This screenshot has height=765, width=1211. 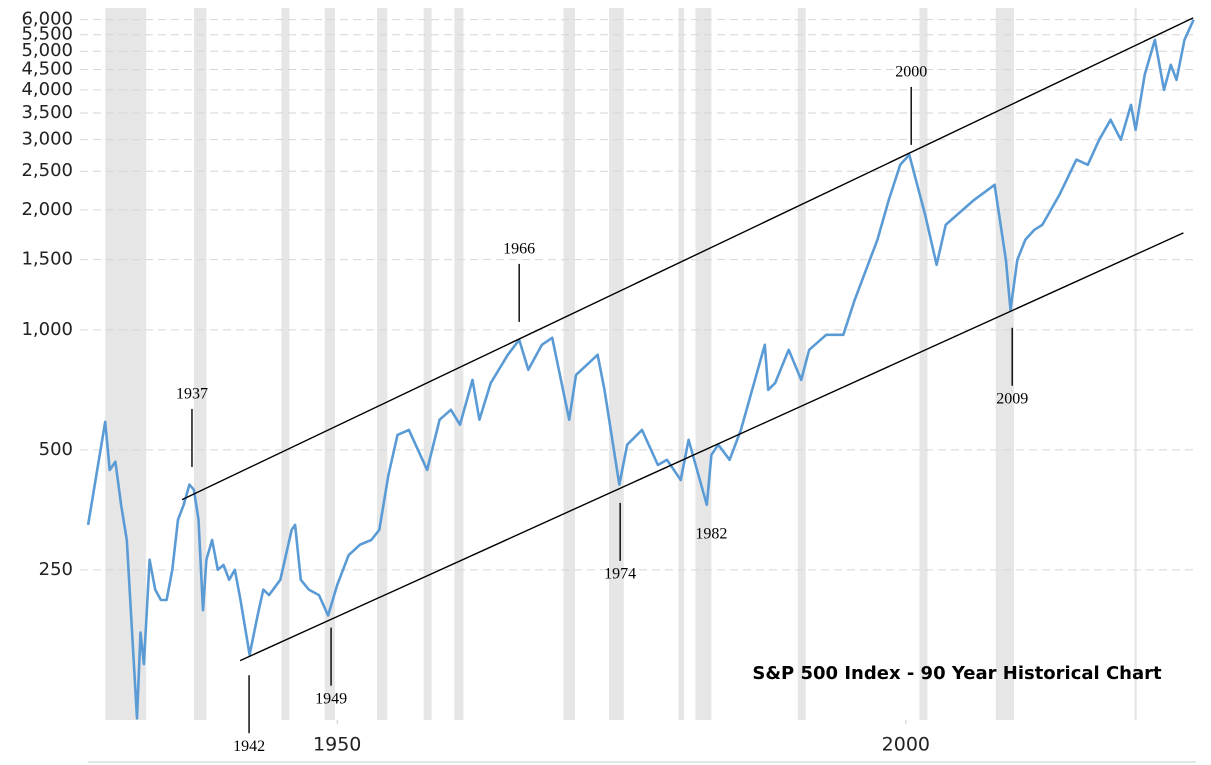 I want to click on y-tick-label: 5,500, so click(x=47, y=34).